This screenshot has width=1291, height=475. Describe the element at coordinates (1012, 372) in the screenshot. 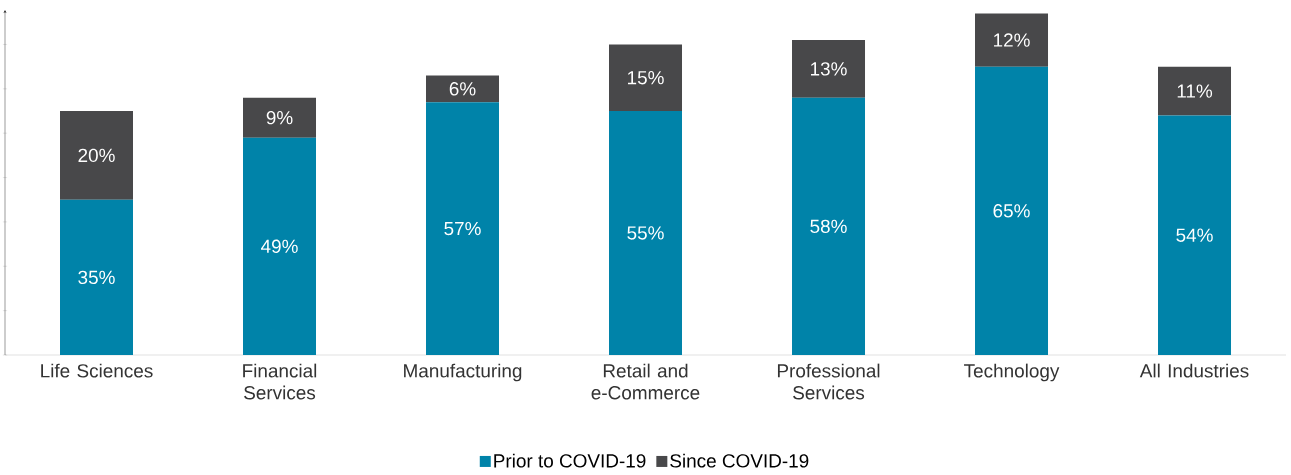

I see `x-tick-label: Technology` at that location.